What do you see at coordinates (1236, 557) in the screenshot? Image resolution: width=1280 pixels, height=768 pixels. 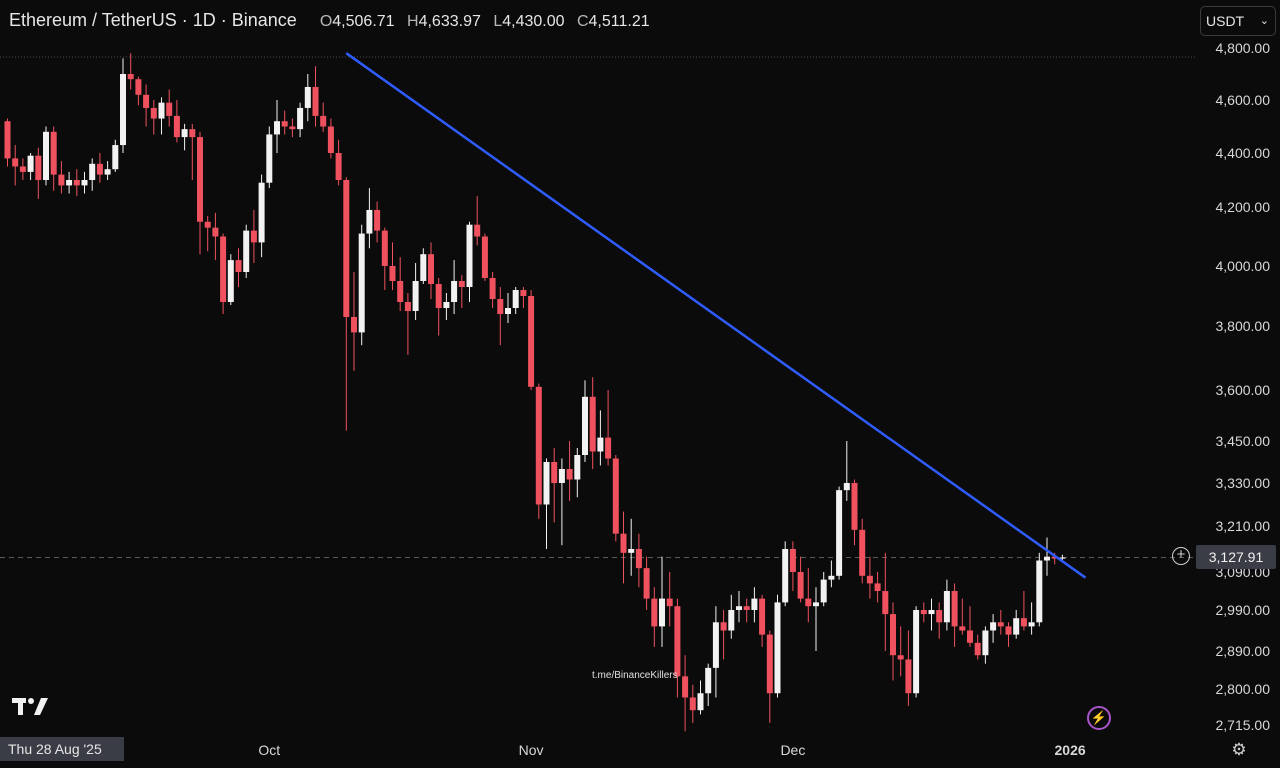 I see `current-price-badge: 3,127.91` at bounding box center [1236, 557].